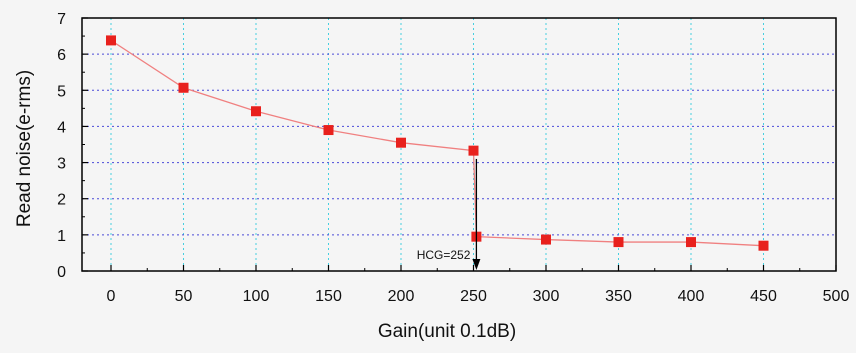 The width and height of the screenshot is (856, 353). I want to click on x-tick-label: 100, so click(256, 296).